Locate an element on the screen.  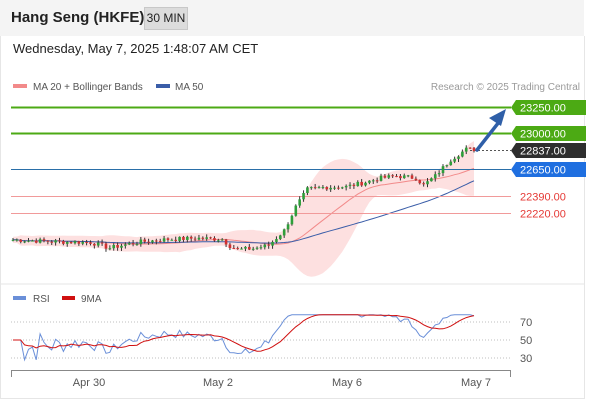
level-tag-label: 23250.00 is located at coordinates (543, 109).